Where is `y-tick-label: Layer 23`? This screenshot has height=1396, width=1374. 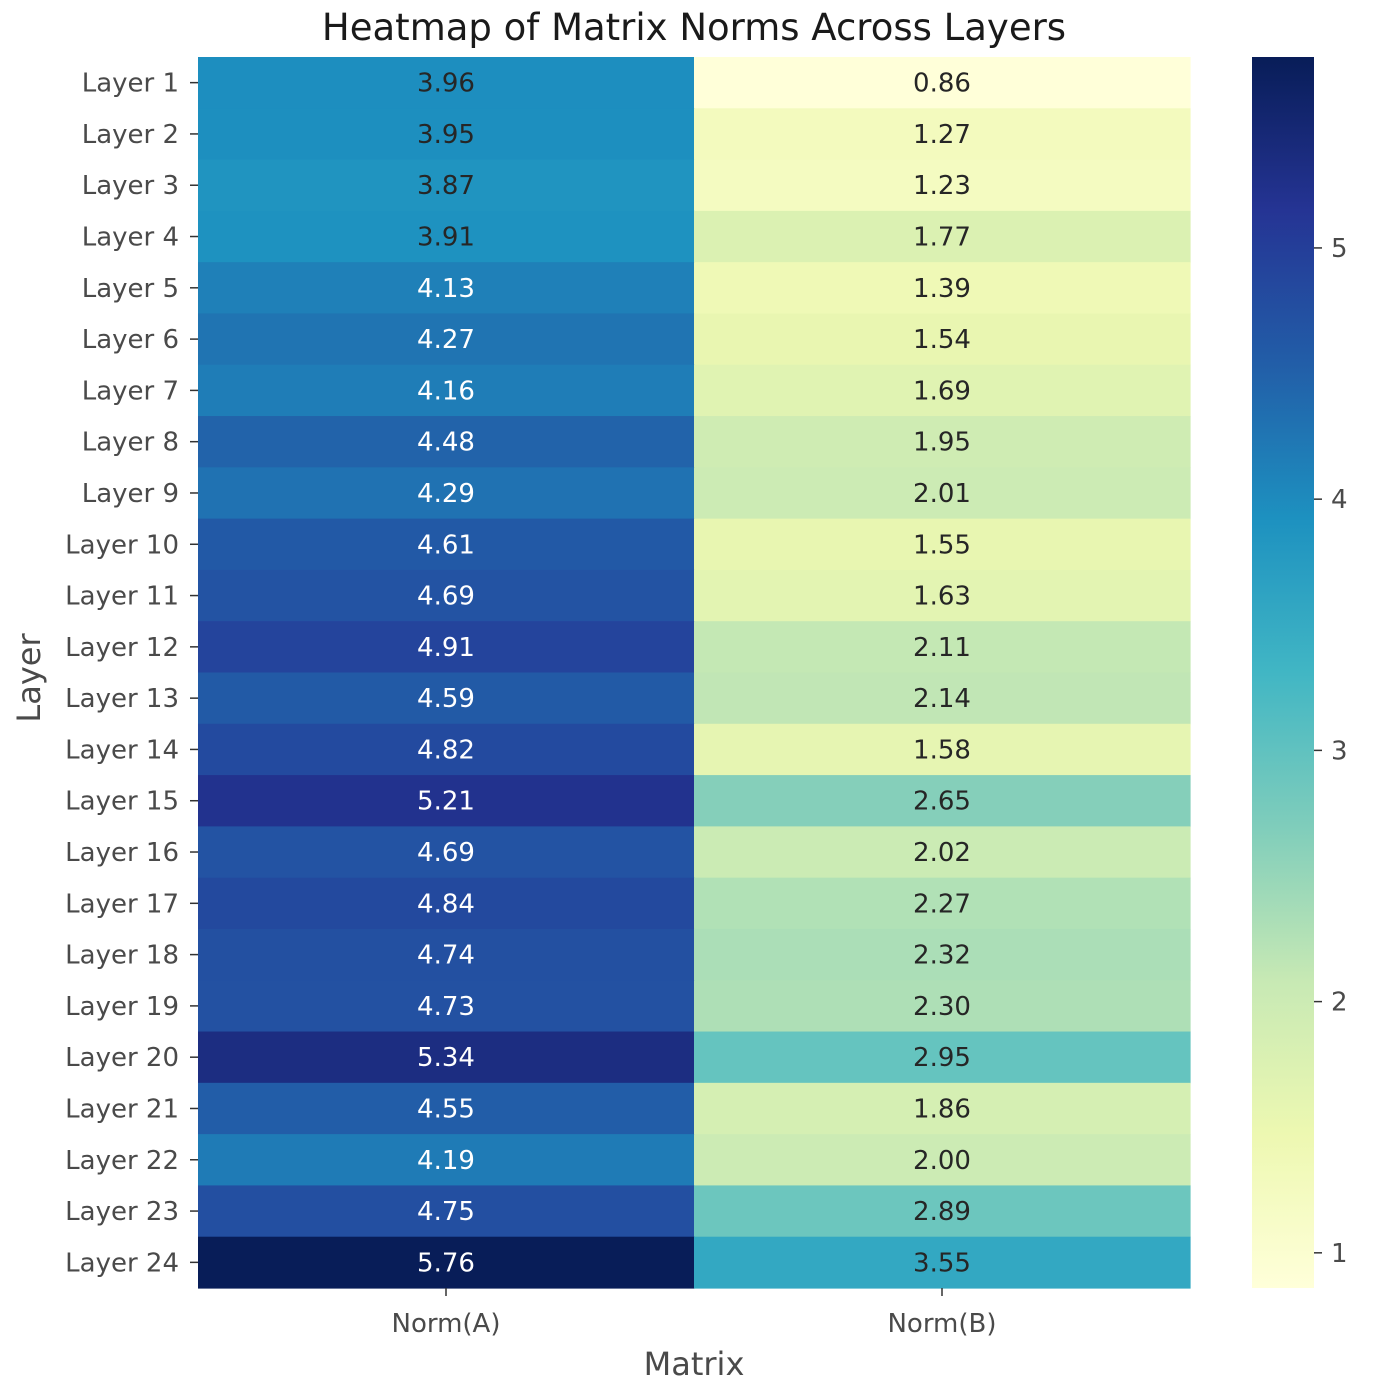
y-tick-label: Layer 23 is located at coordinates (122, 1212).